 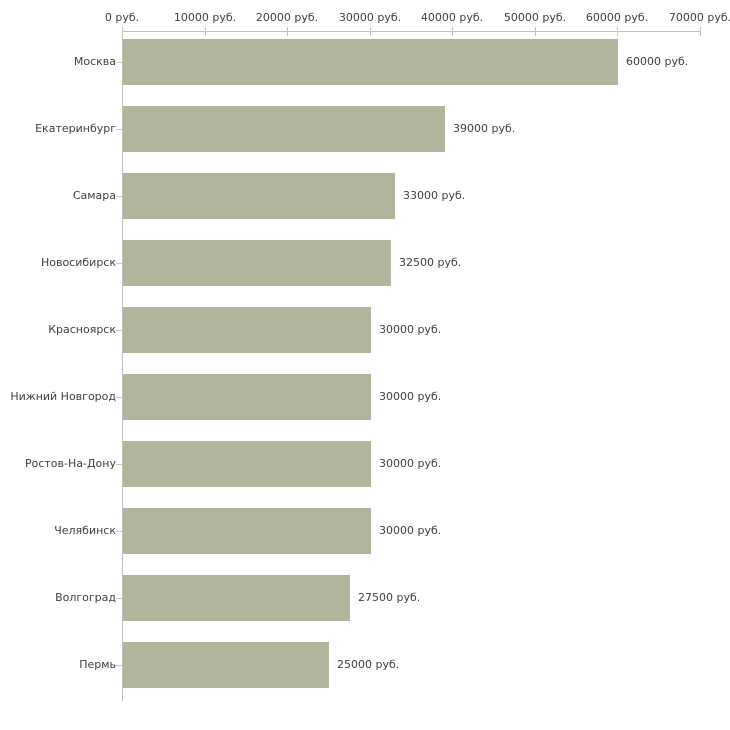 I want to click on category-label: Нижний Новгород, so click(x=63, y=396).